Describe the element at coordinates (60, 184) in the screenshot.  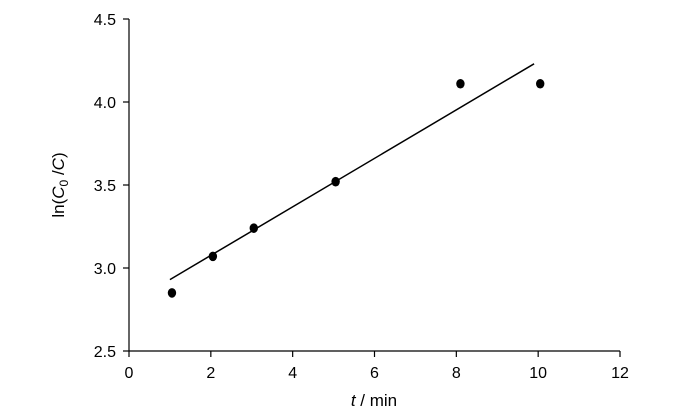
I see `y-axis-title: ln(C0 /C)` at that location.